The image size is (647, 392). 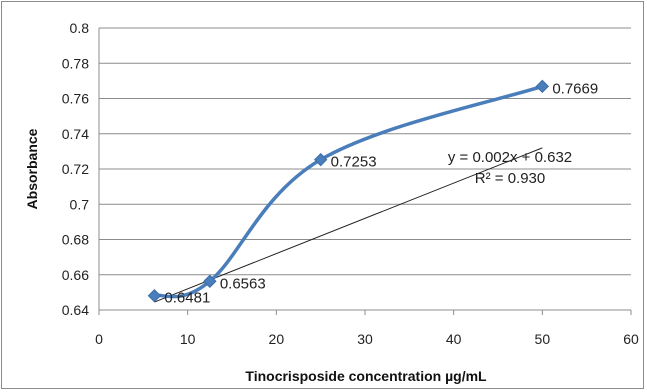 I want to click on data-label: 0.6481, so click(x=187, y=298).